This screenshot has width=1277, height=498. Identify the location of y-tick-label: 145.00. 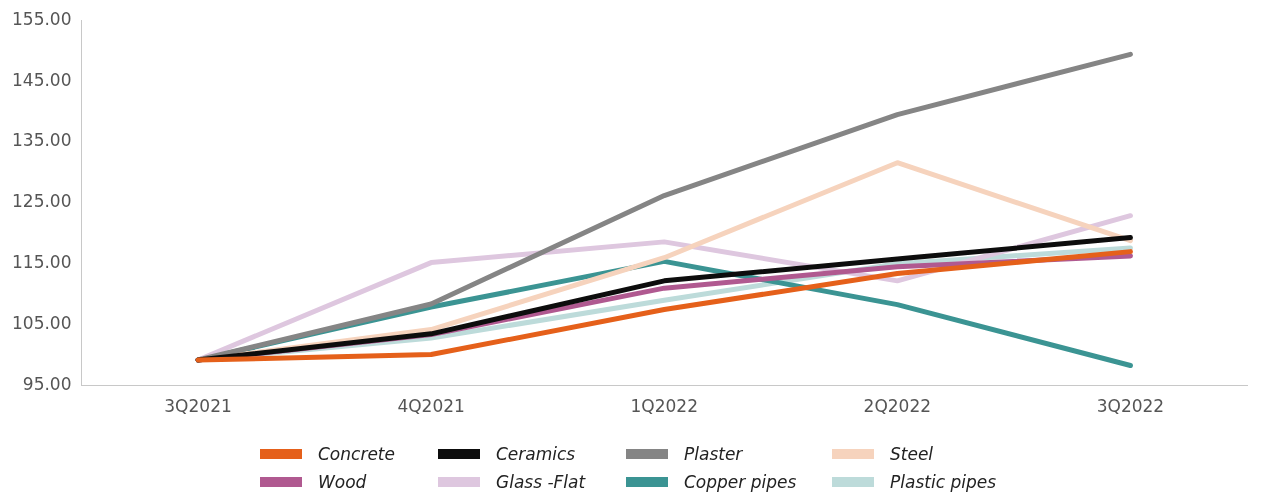
(42, 79).